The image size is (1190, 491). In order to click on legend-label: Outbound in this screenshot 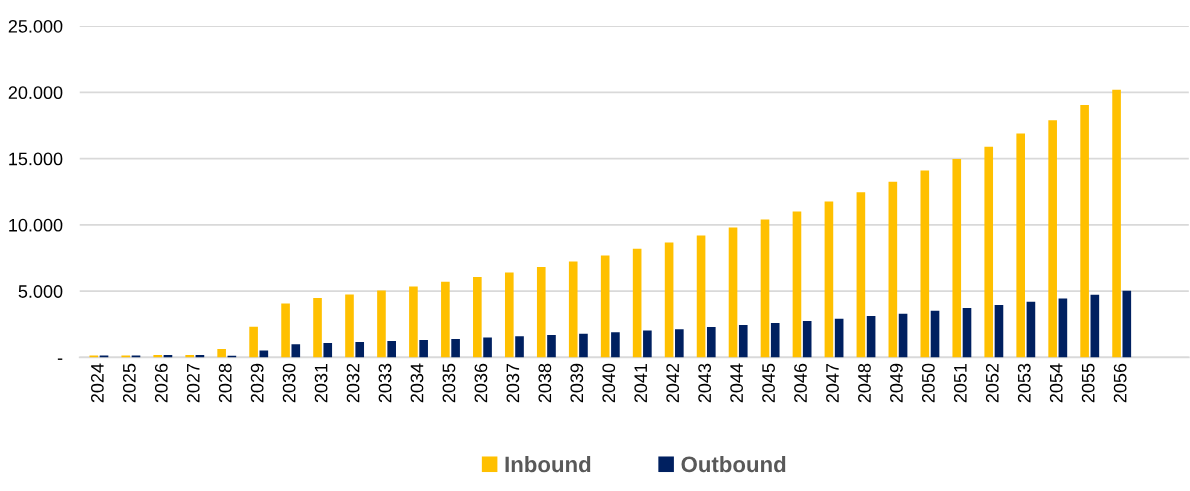, I will do `click(733, 464)`.